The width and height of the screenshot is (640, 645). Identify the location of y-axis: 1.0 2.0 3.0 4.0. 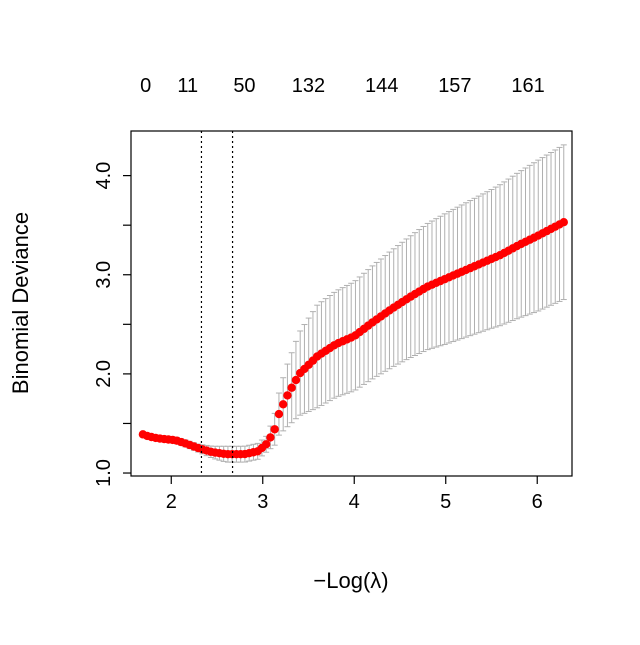
(112, 324).